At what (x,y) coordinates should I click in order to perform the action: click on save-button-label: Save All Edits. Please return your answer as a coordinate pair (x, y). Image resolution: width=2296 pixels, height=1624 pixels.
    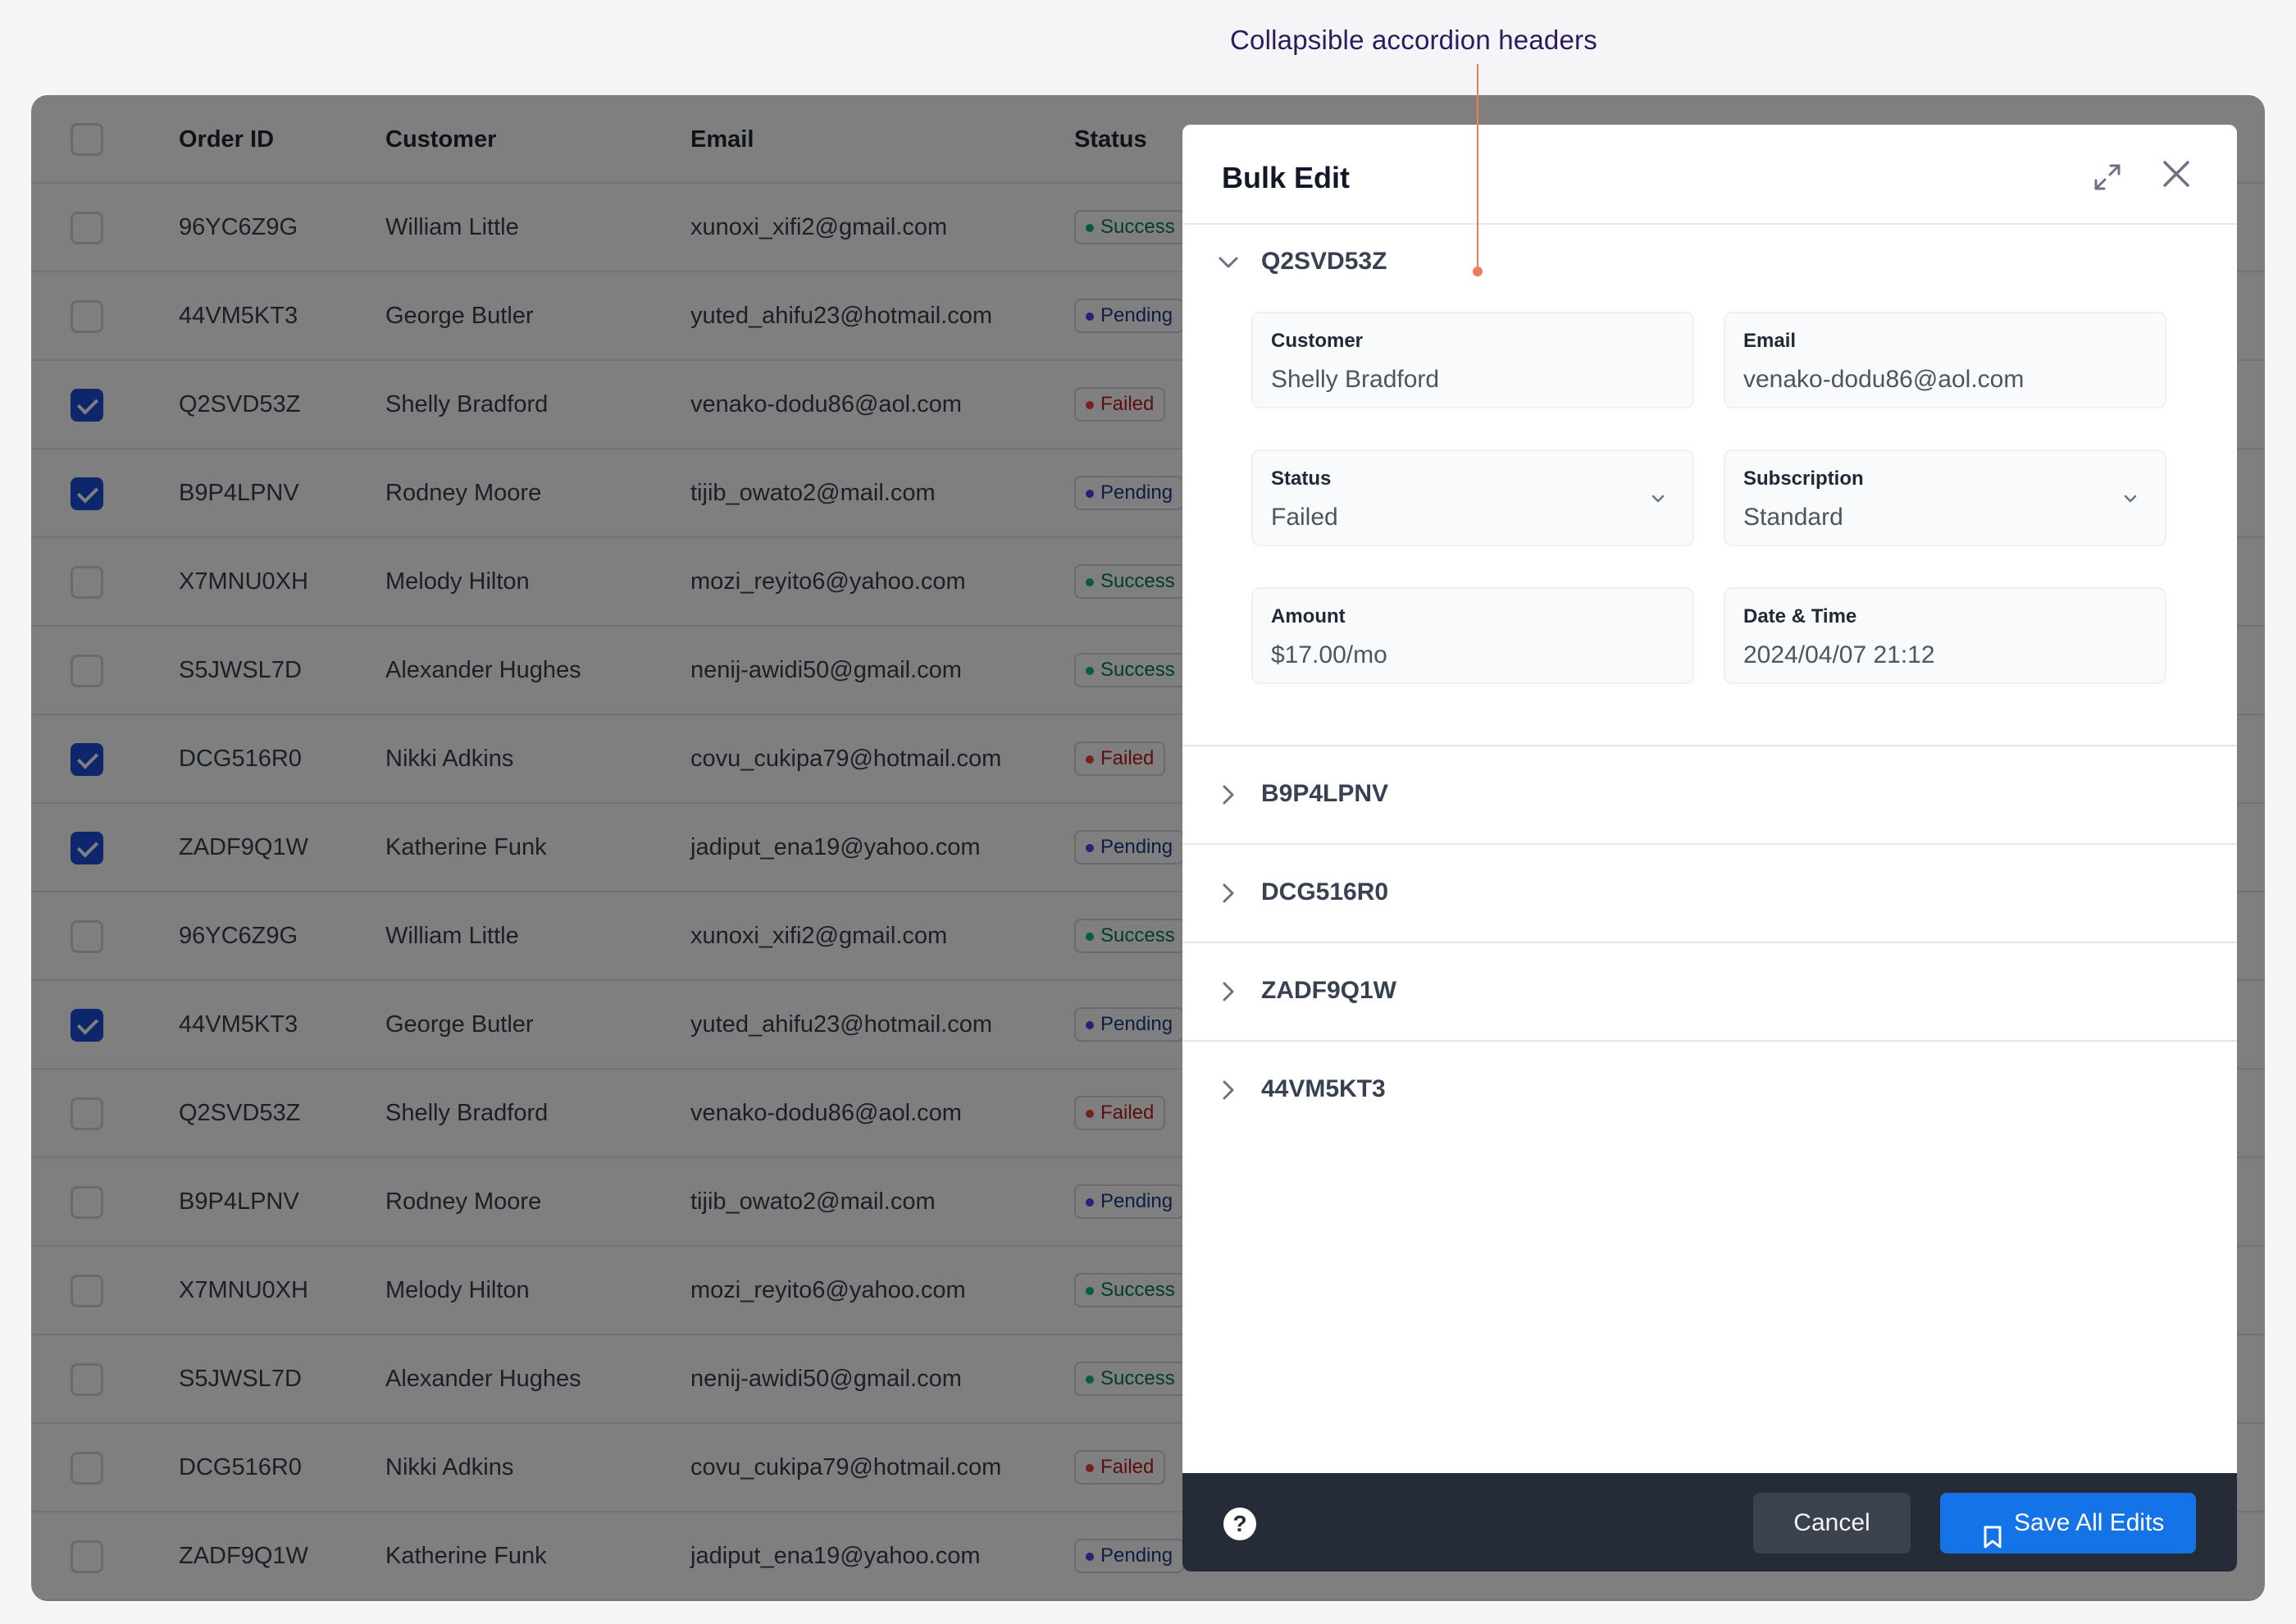
    Looking at the image, I should click on (2089, 1522).